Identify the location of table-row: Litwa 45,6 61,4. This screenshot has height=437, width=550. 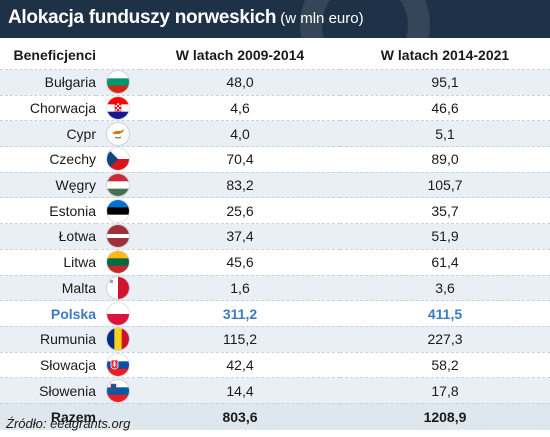
(275, 261).